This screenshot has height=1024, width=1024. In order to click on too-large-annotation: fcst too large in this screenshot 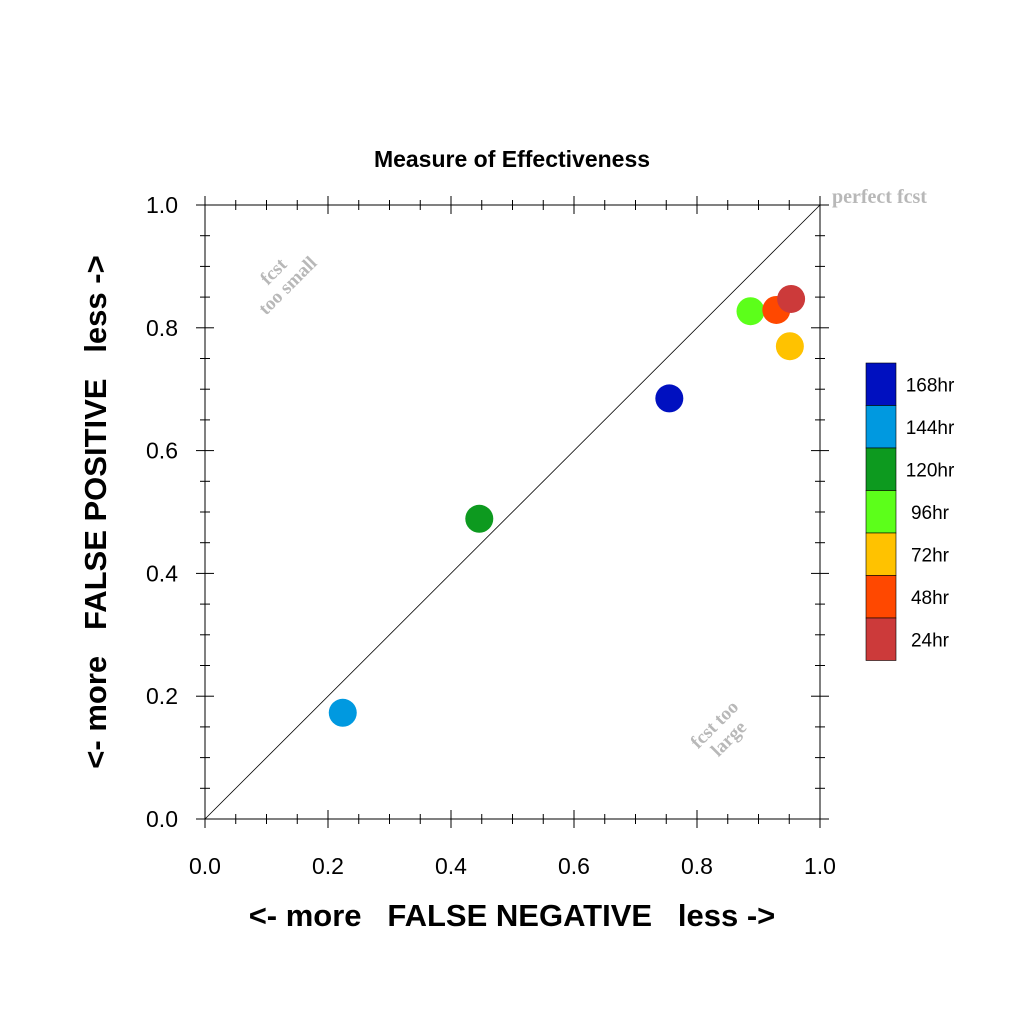, I will do `click(719, 729)`.